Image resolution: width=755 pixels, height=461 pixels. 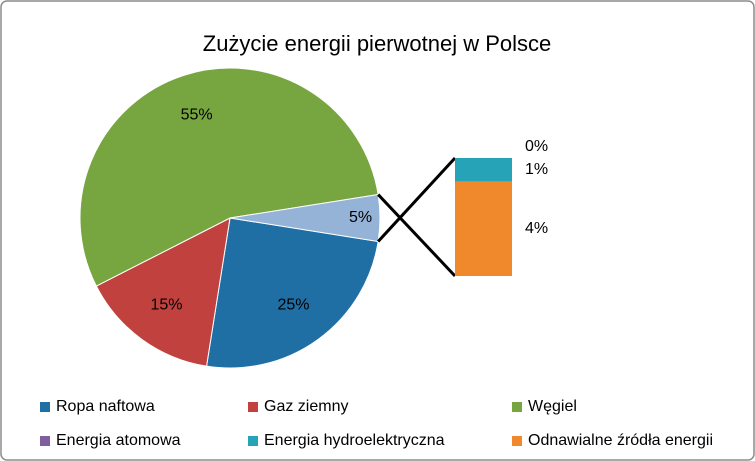 What do you see at coordinates (536, 228) in the screenshot?
I see `bar-label: 4%` at bounding box center [536, 228].